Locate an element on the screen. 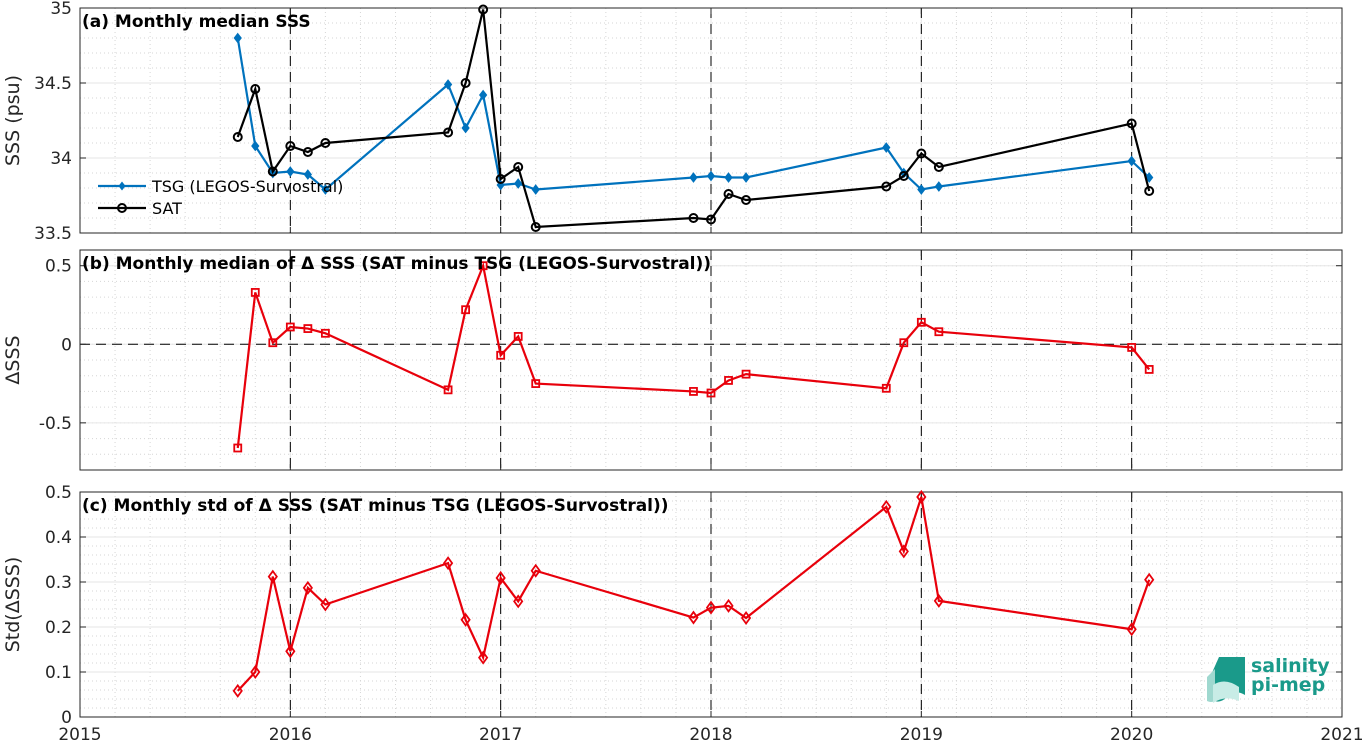 Image resolution: width=1367 pixels, height=745 pixels. logo-line-1: salinity is located at coordinates (1290, 666).